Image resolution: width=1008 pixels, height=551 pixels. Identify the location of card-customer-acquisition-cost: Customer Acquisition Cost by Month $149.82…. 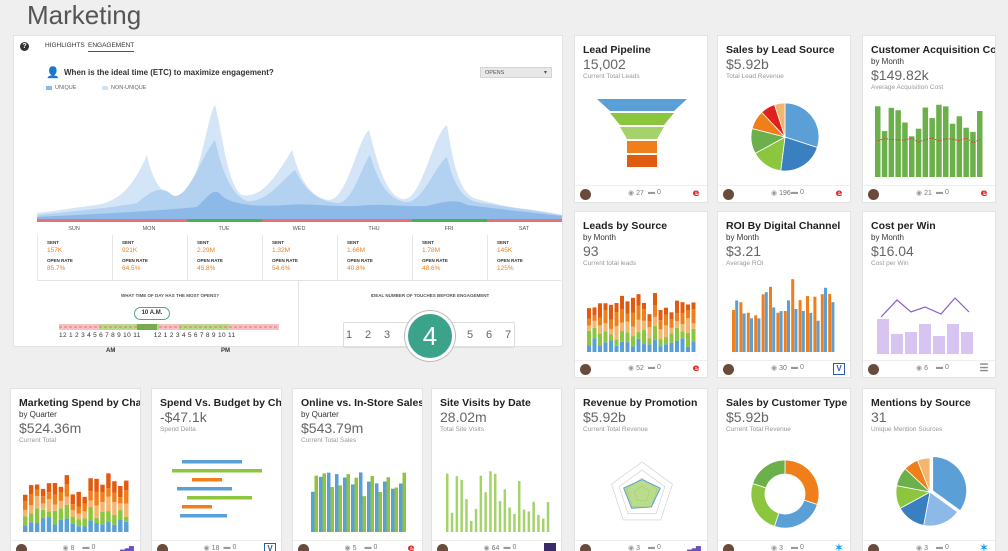
(929, 119).